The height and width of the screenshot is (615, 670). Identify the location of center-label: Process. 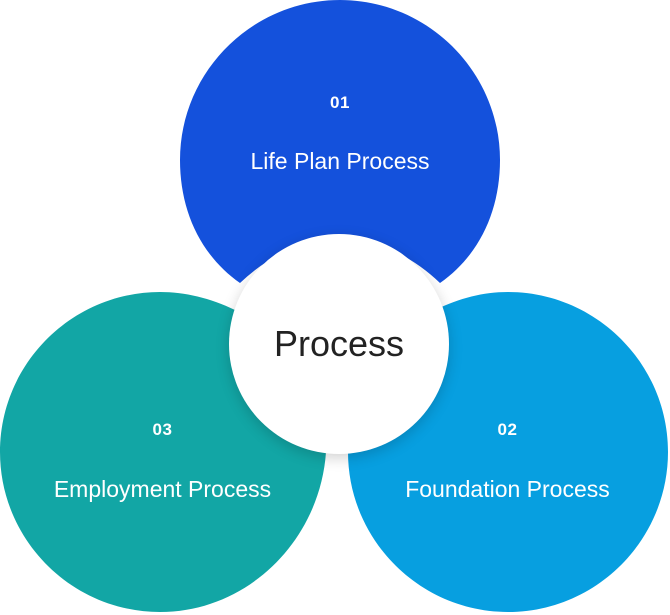
(339, 343).